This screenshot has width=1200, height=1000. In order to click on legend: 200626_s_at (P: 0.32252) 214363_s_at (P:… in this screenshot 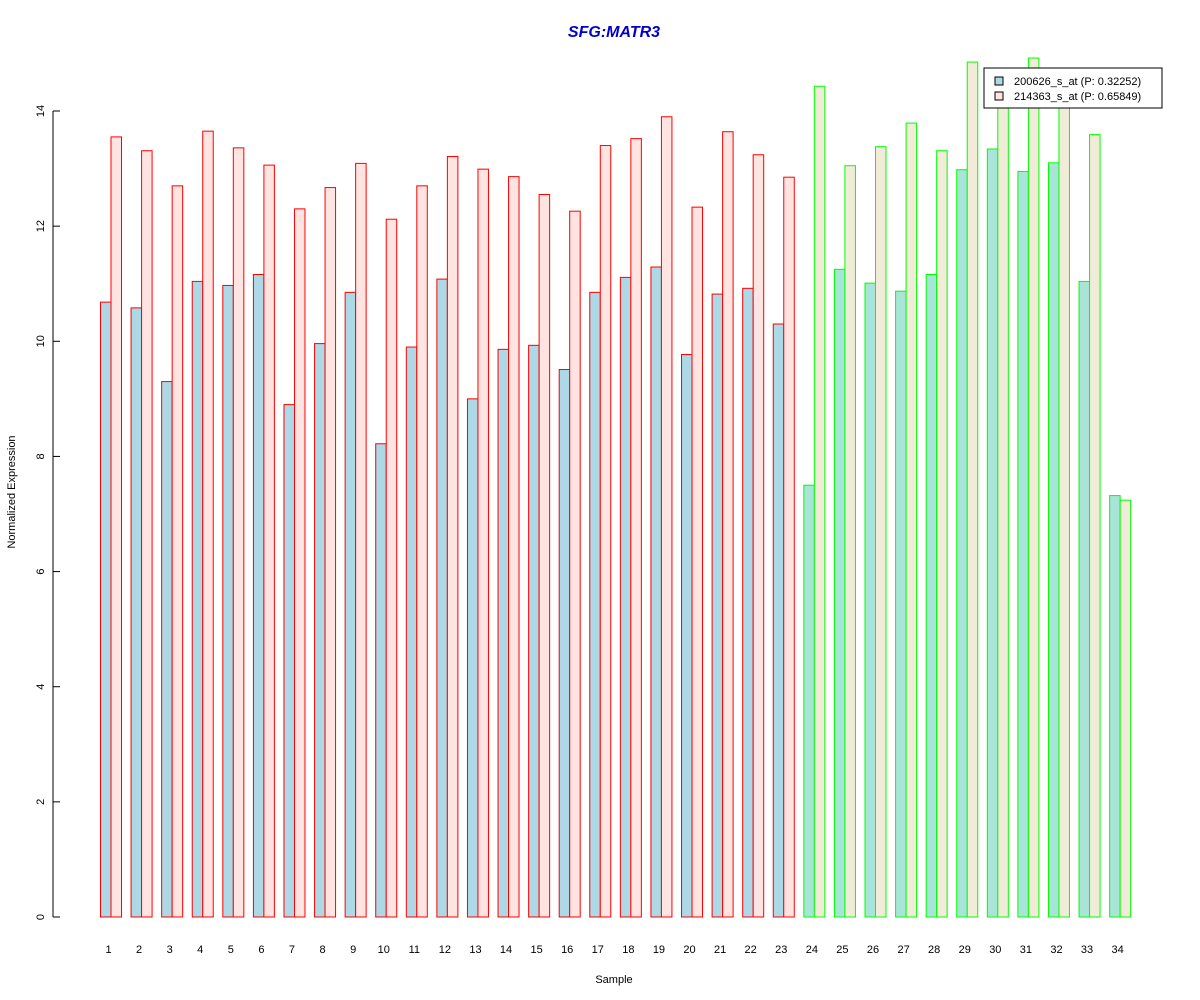, I will do `click(1073, 88)`.